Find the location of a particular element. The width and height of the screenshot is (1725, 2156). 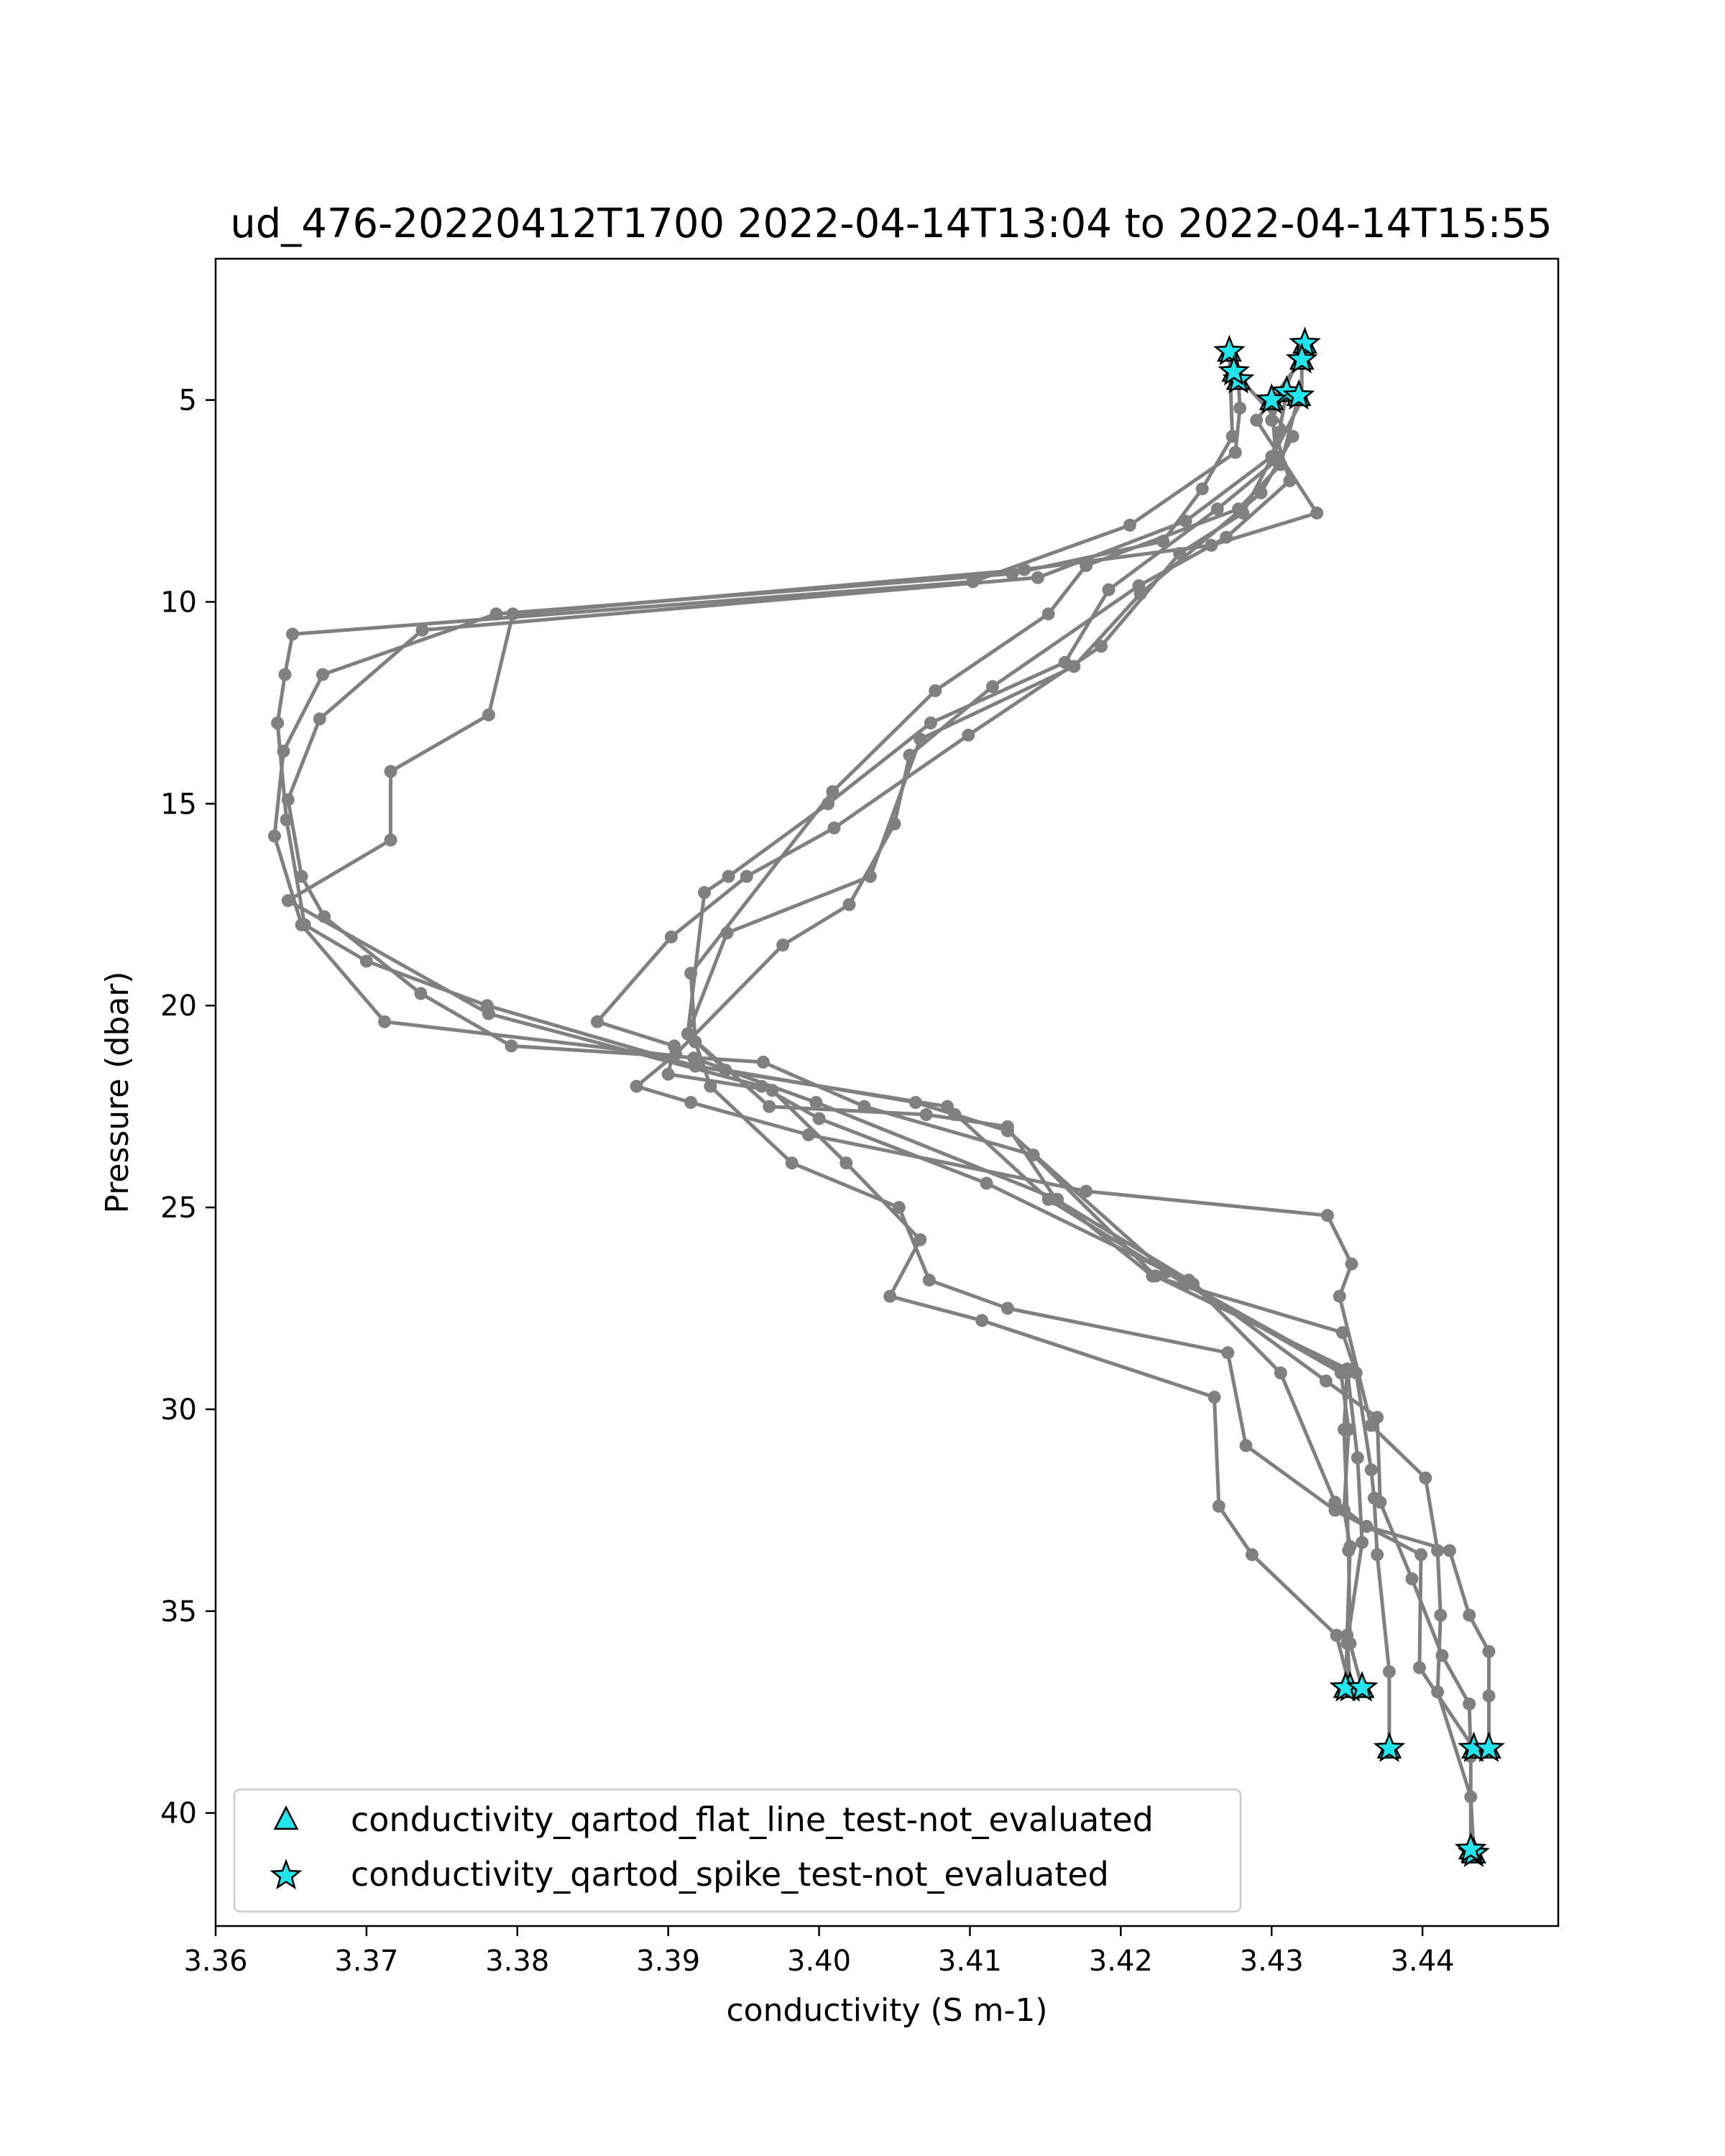

legend-triangle-icon is located at coordinates (286, 1818).